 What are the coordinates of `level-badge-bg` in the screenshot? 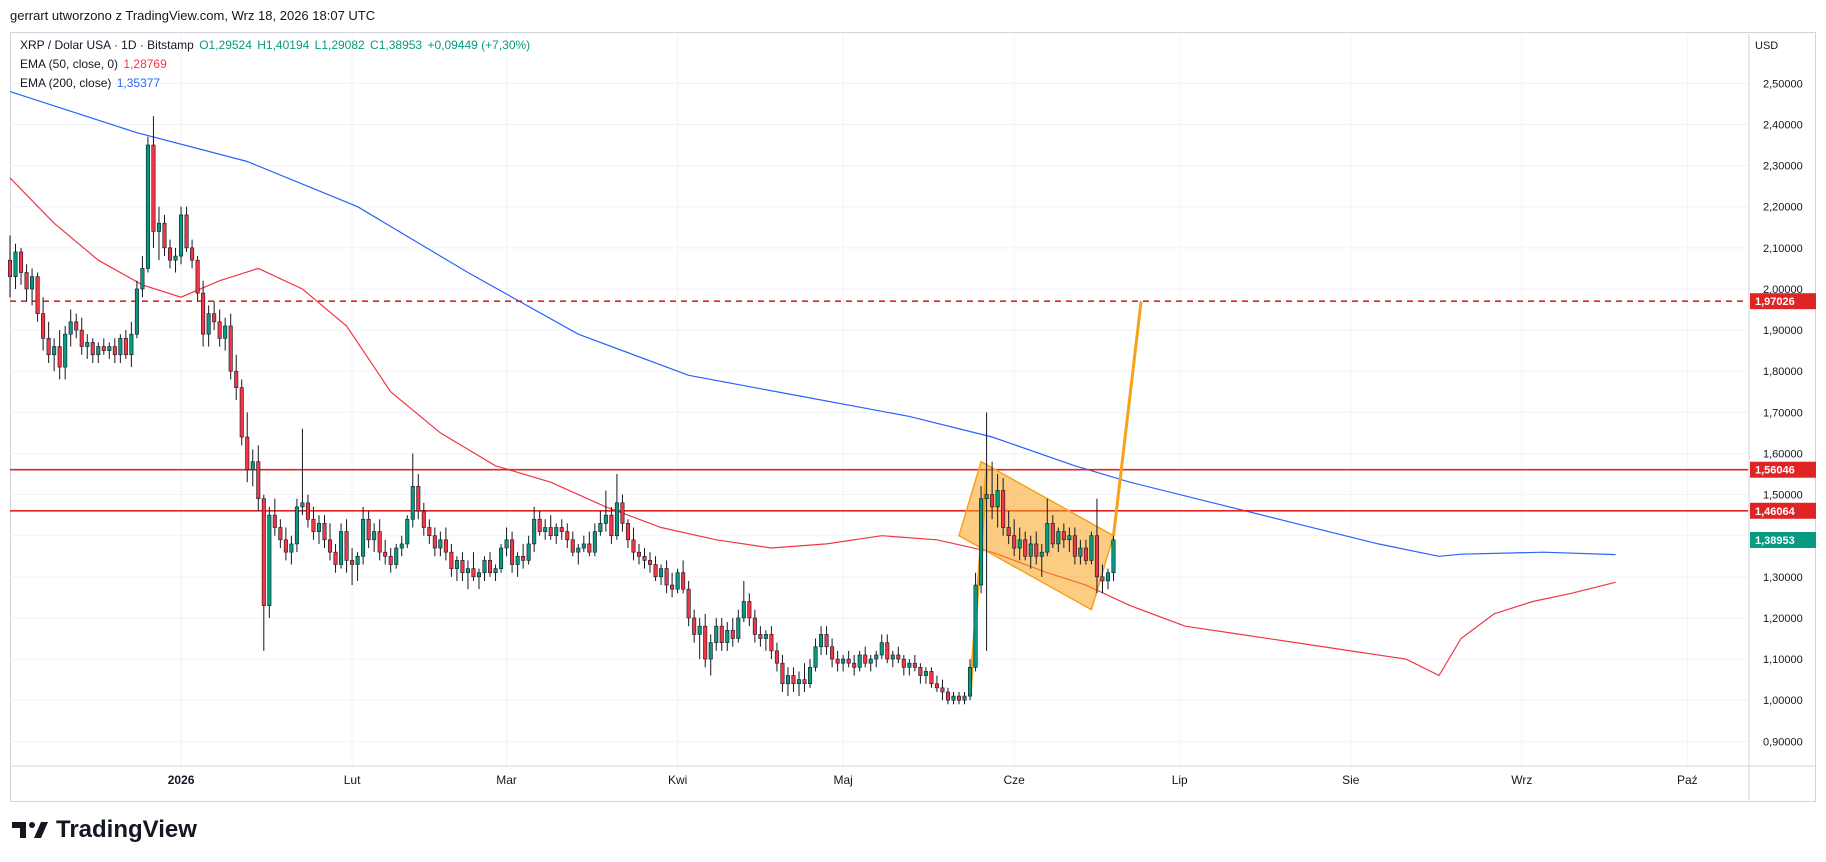 It's located at (1783, 510).